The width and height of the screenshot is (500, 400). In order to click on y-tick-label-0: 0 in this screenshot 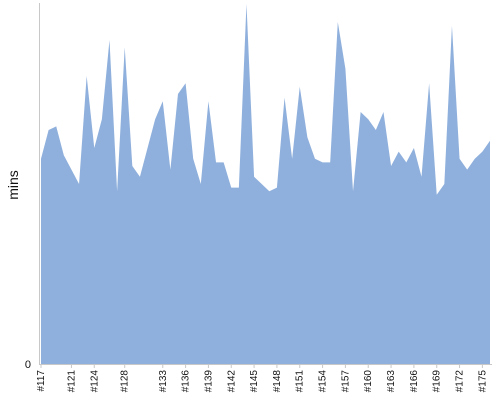, I will do `click(28, 365)`.